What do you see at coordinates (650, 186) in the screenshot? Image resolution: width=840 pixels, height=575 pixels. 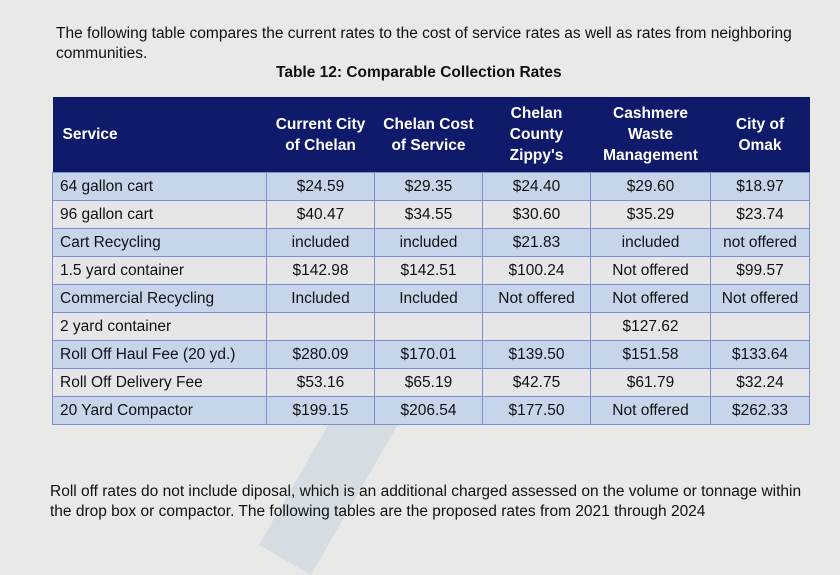 I see `rate-cell: $29.60` at bounding box center [650, 186].